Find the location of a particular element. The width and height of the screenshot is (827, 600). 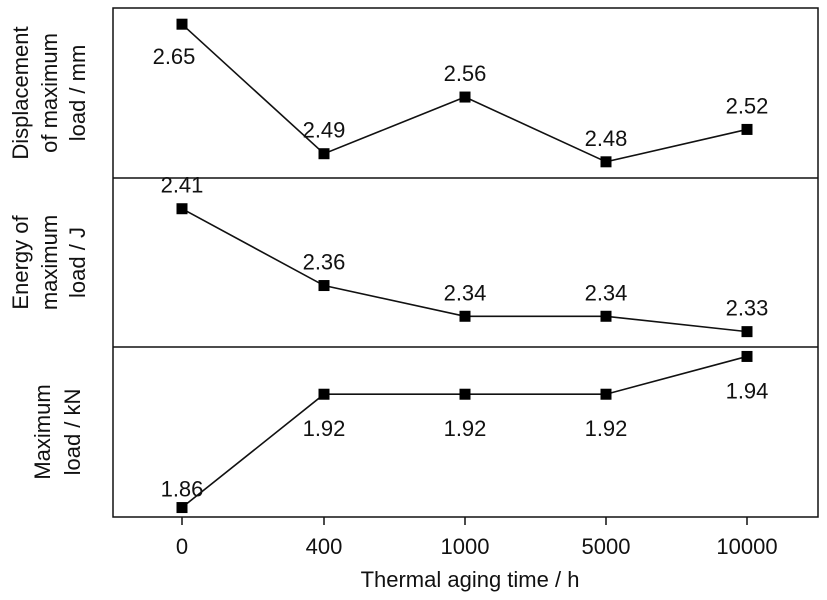

y-axis-title: Displacement of maximum load / mm is located at coordinates (49, 92).